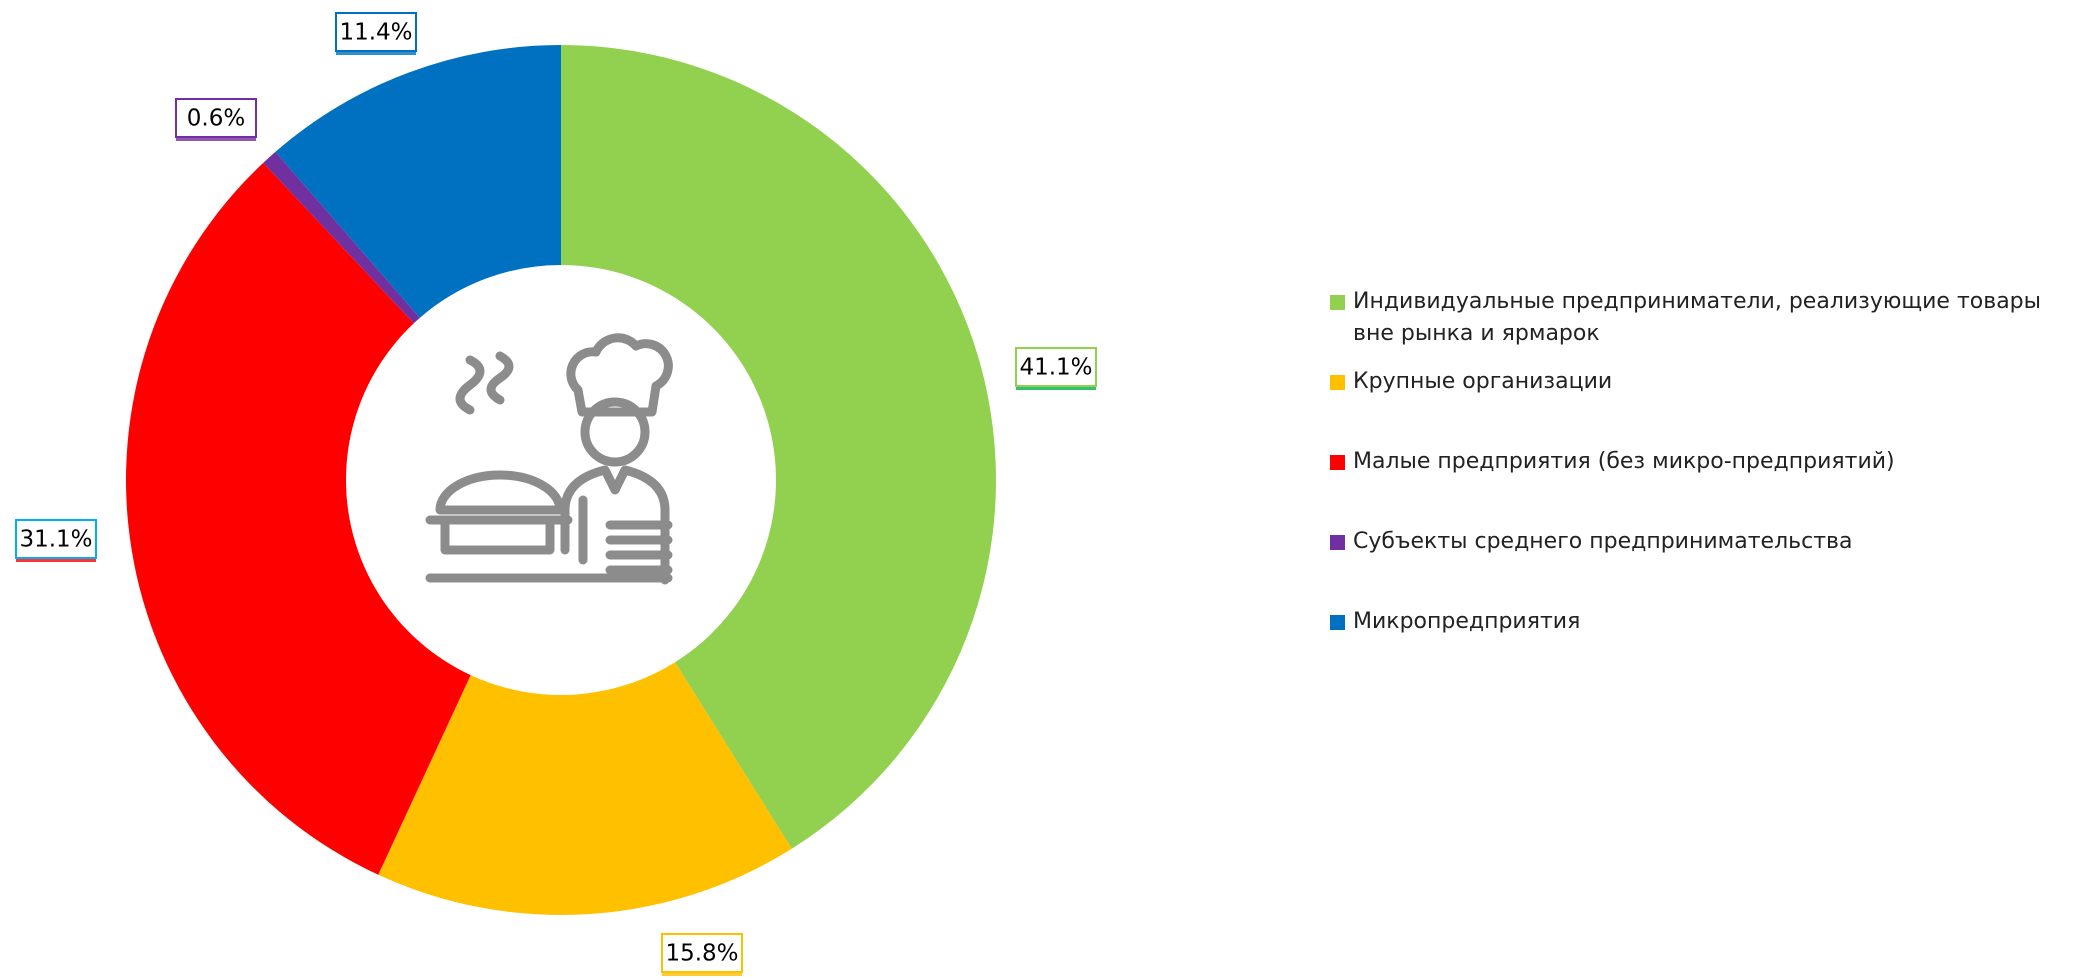  What do you see at coordinates (1483, 381) in the screenshot?
I see `legend-label: Крупные организации` at bounding box center [1483, 381].